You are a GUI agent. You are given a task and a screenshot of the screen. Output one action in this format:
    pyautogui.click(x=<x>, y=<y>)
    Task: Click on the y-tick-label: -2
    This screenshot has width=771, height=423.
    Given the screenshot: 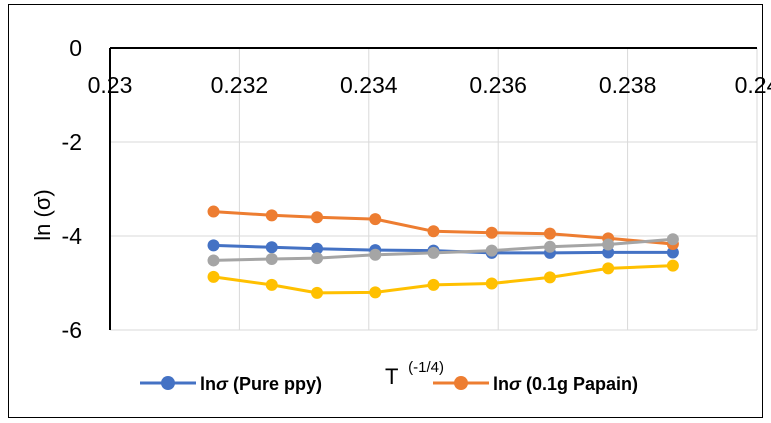 What is the action you would take?
    pyautogui.click(x=72, y=142)
    